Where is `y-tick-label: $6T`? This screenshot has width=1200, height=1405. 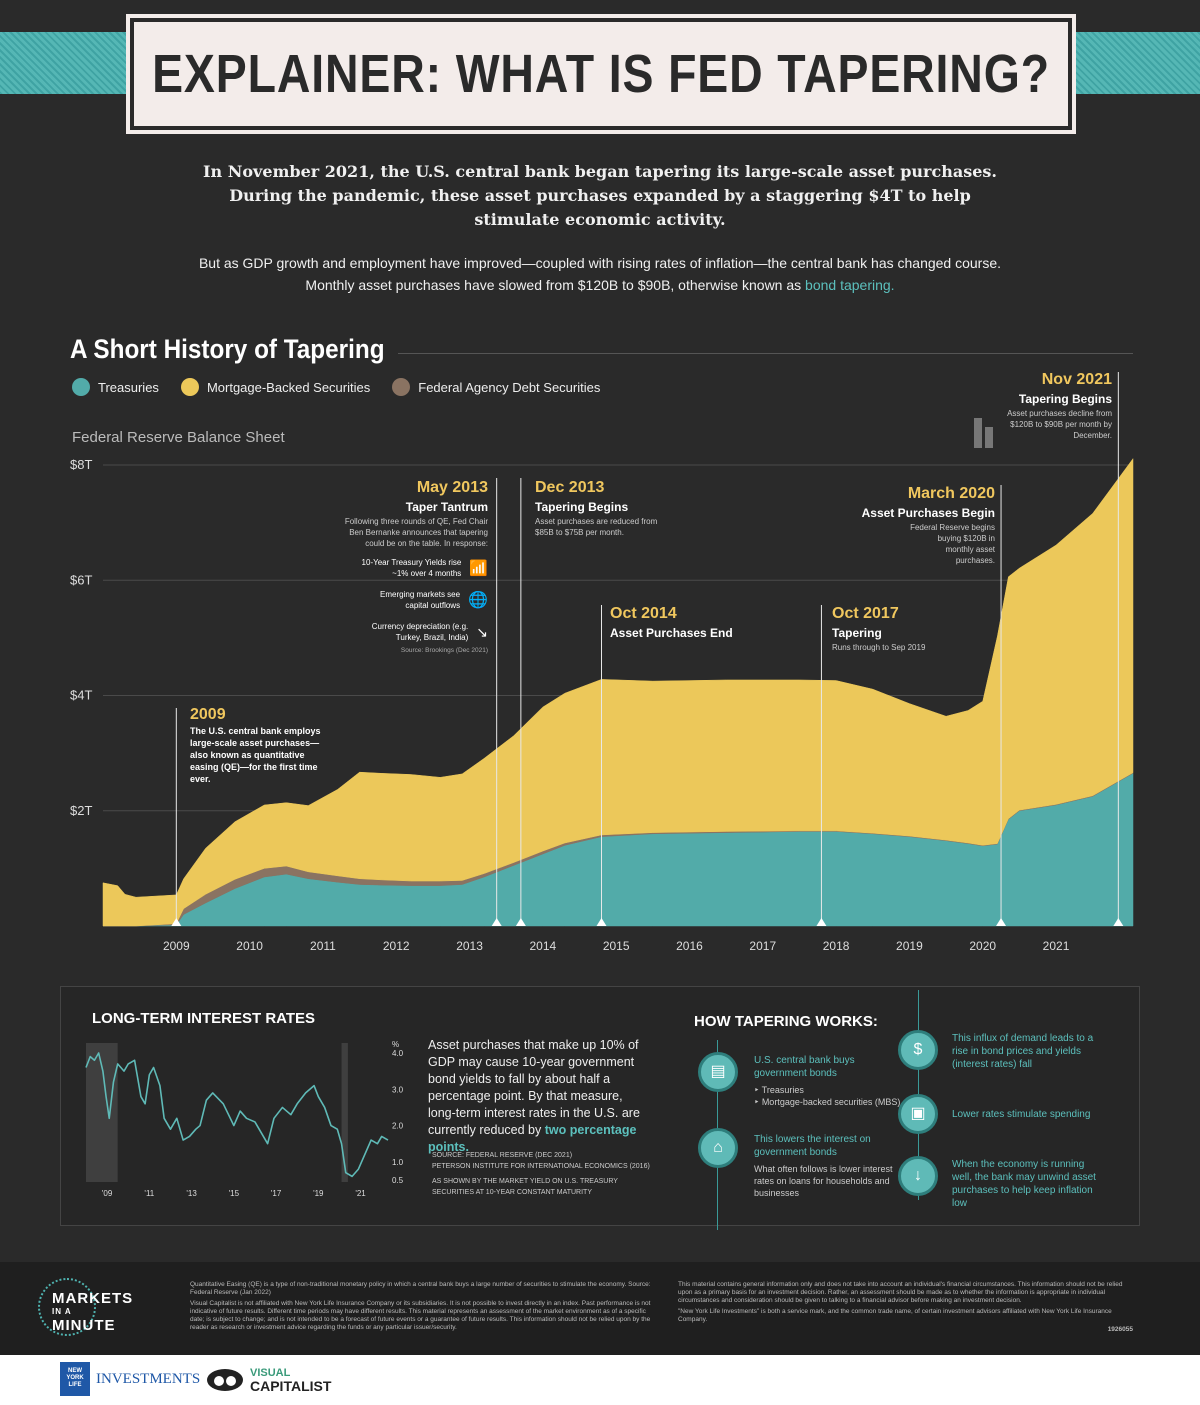 y-tick-label: $6T is located at coordinates (81, 579).